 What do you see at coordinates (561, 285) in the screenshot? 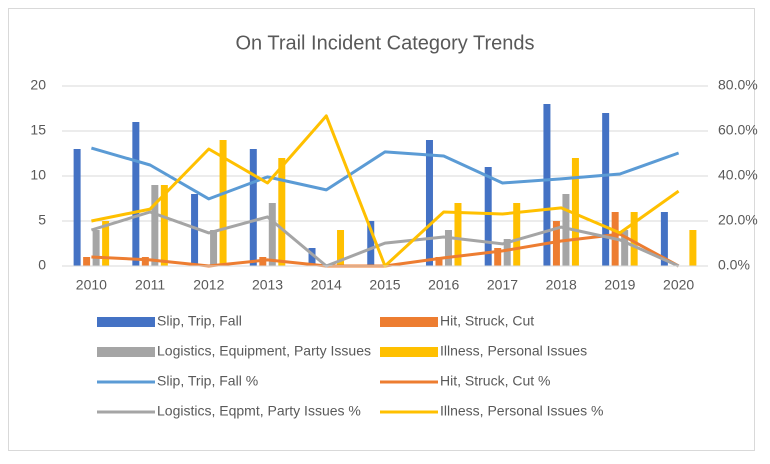
I see `x-tick-label: 2018` at bounding box center [561, 285].